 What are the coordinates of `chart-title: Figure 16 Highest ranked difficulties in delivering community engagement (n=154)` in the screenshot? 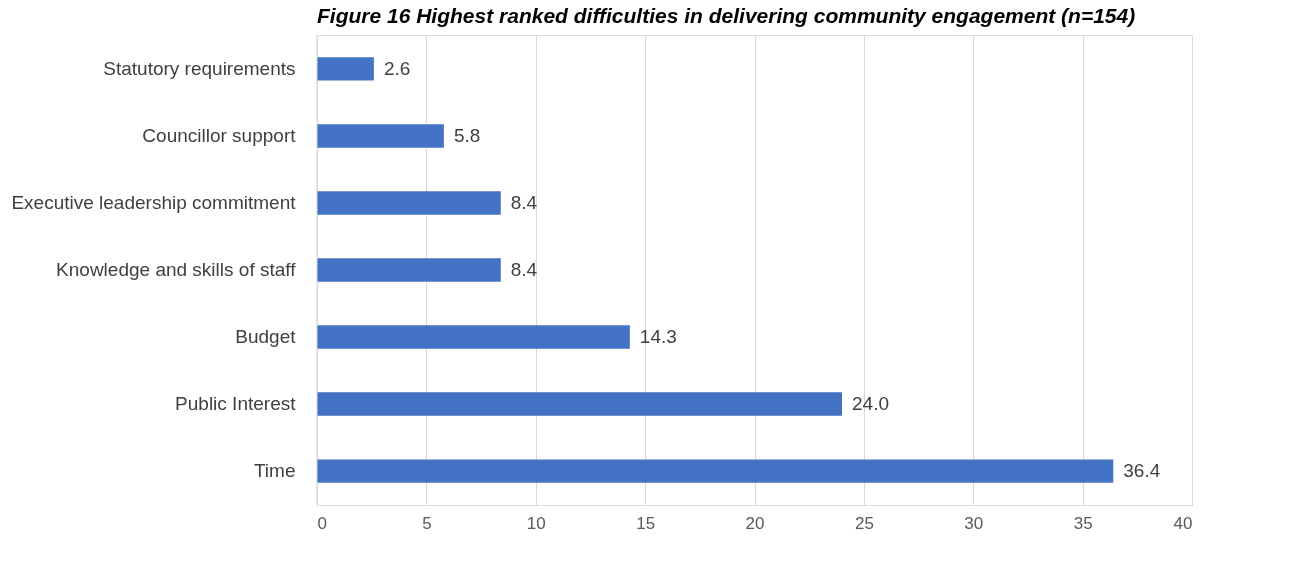 It's located at (726, 15).